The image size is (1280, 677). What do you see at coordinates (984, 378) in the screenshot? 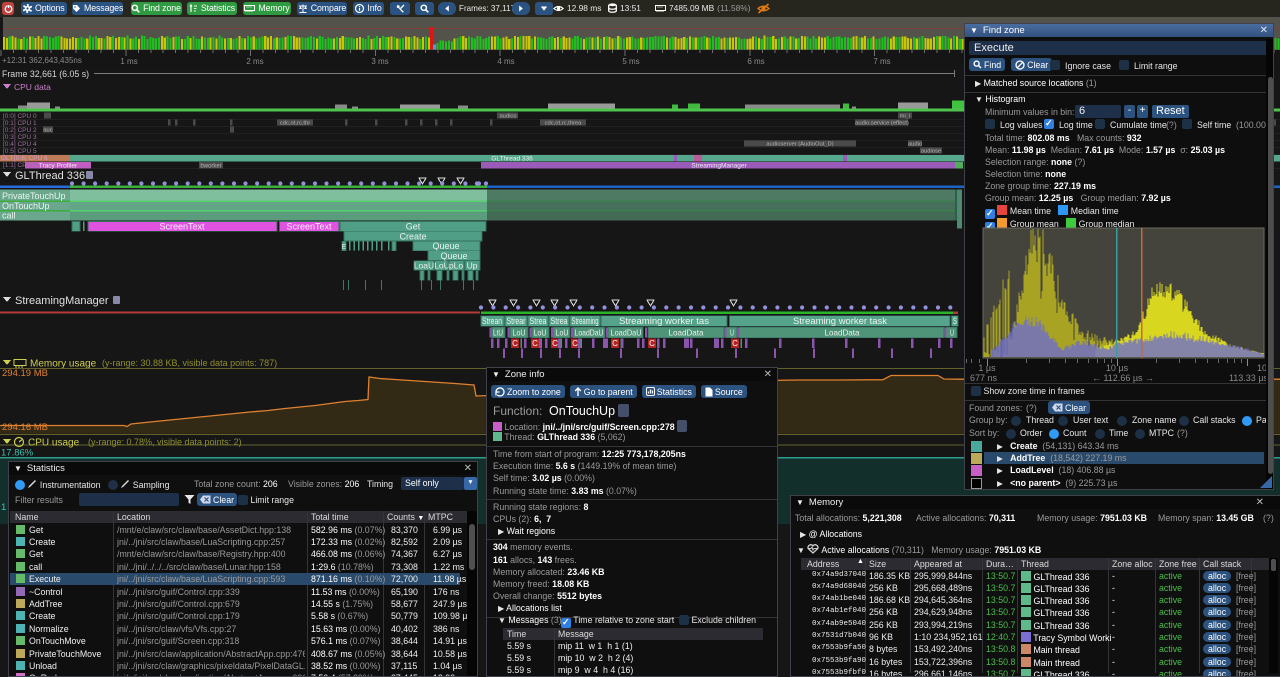
I see `svg-text: 677 ns` at bounding box center [984, 378].